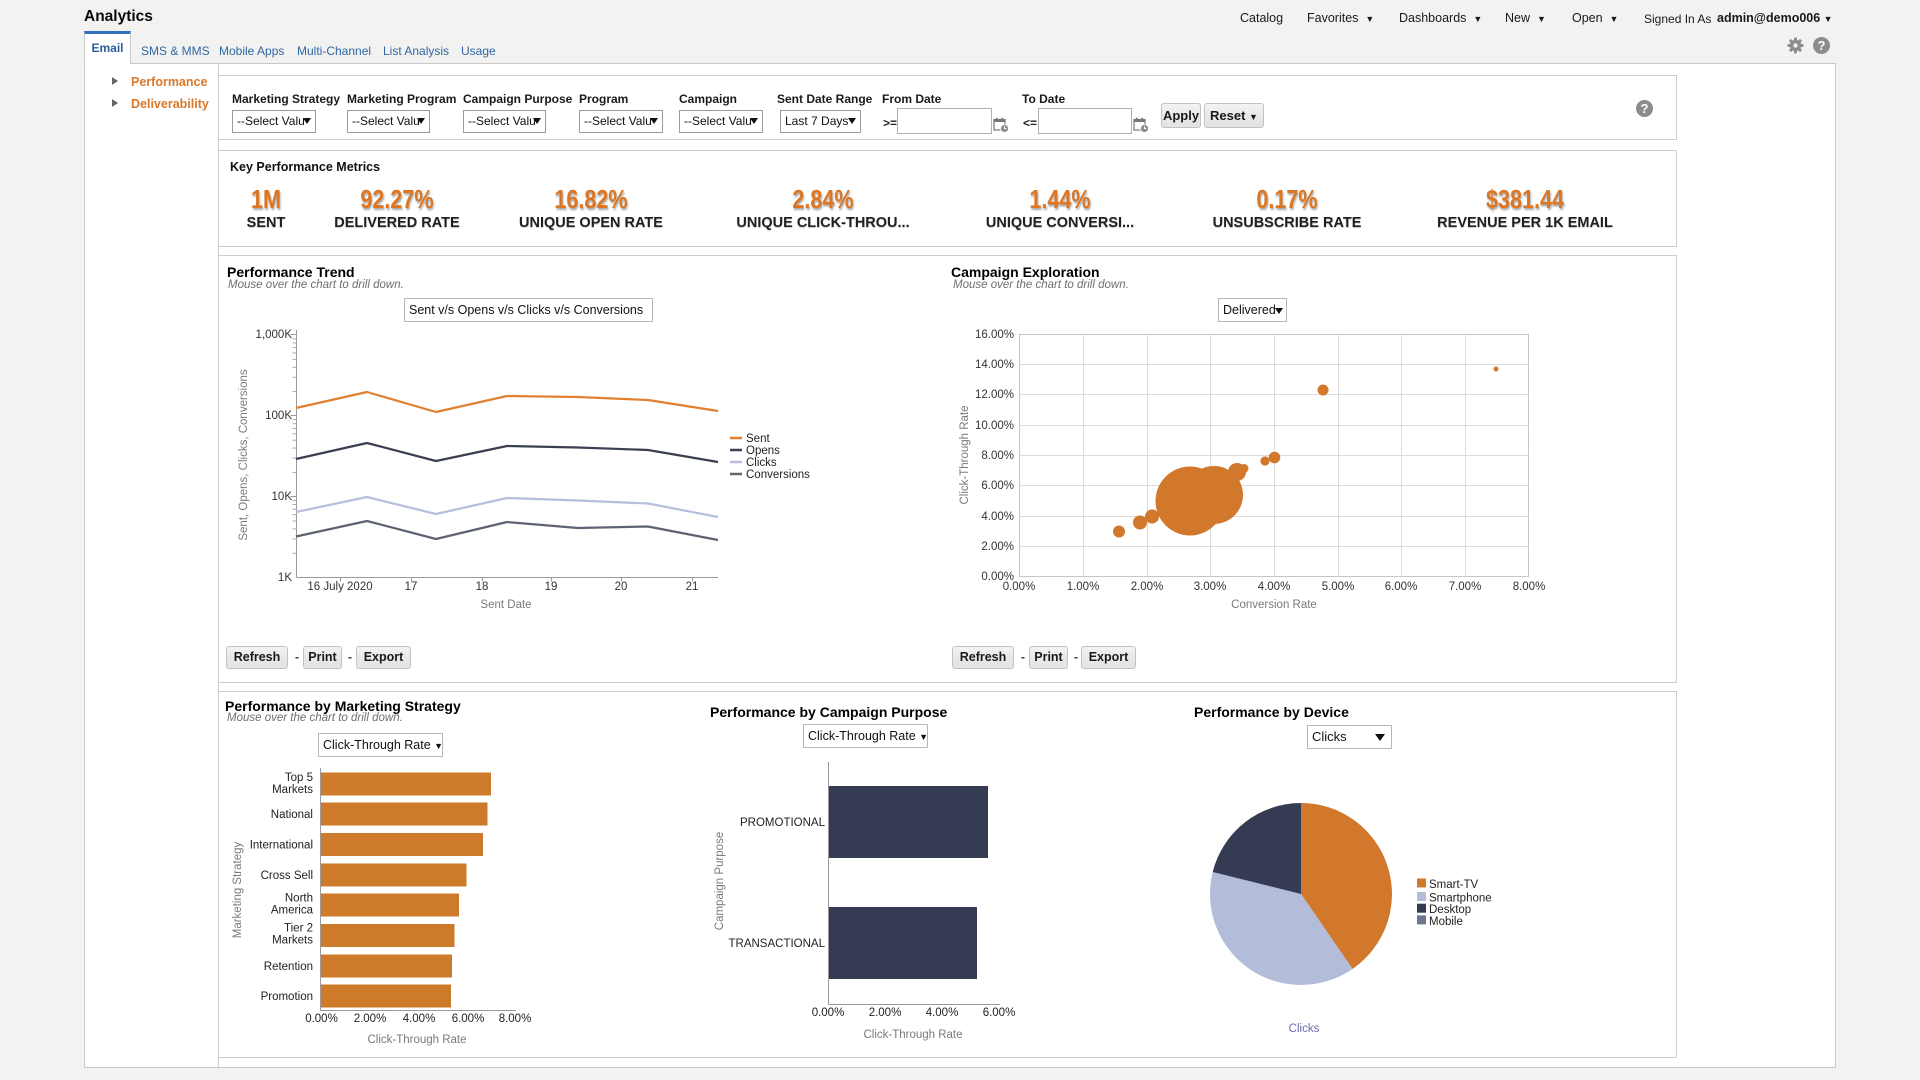  What do you see at coordinates (1450, 910) in the screenshot?
I see `svg-text: Desktop` at bounding box center [1450, 910].